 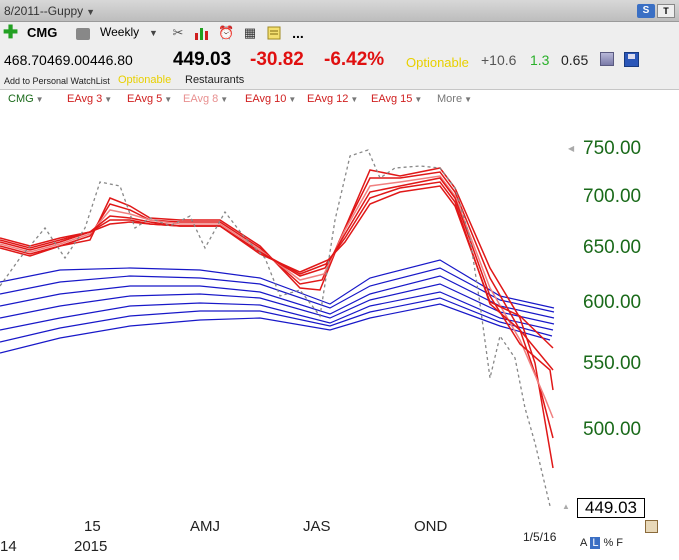 What do you see at coordinates (42, 32) in the screenshot?
I see `symbol-label: CMG` at bounding box center [42, 32].